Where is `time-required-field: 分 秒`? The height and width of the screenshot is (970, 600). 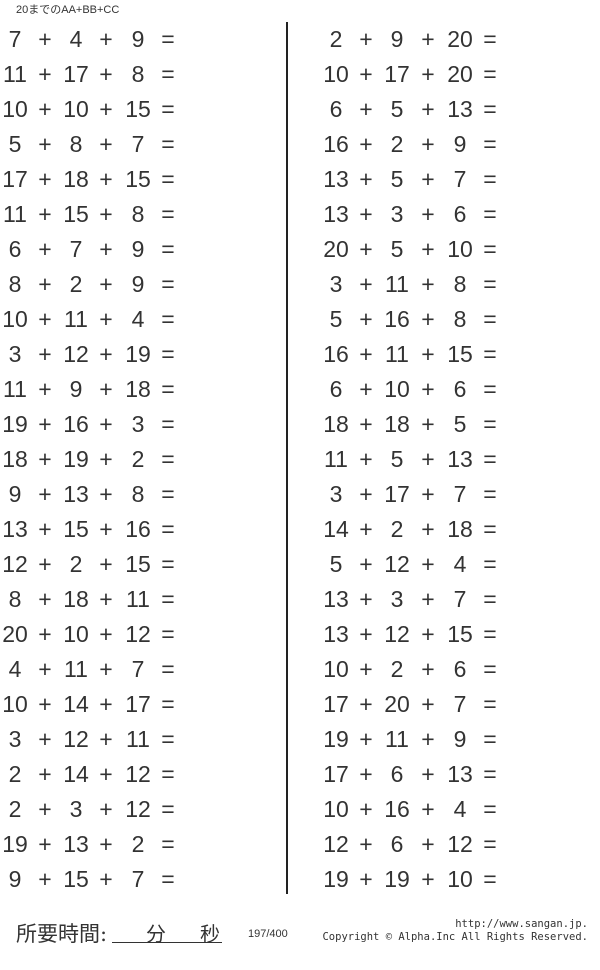 time-required-field: 分 秒 is located at coordinates (167, 931).